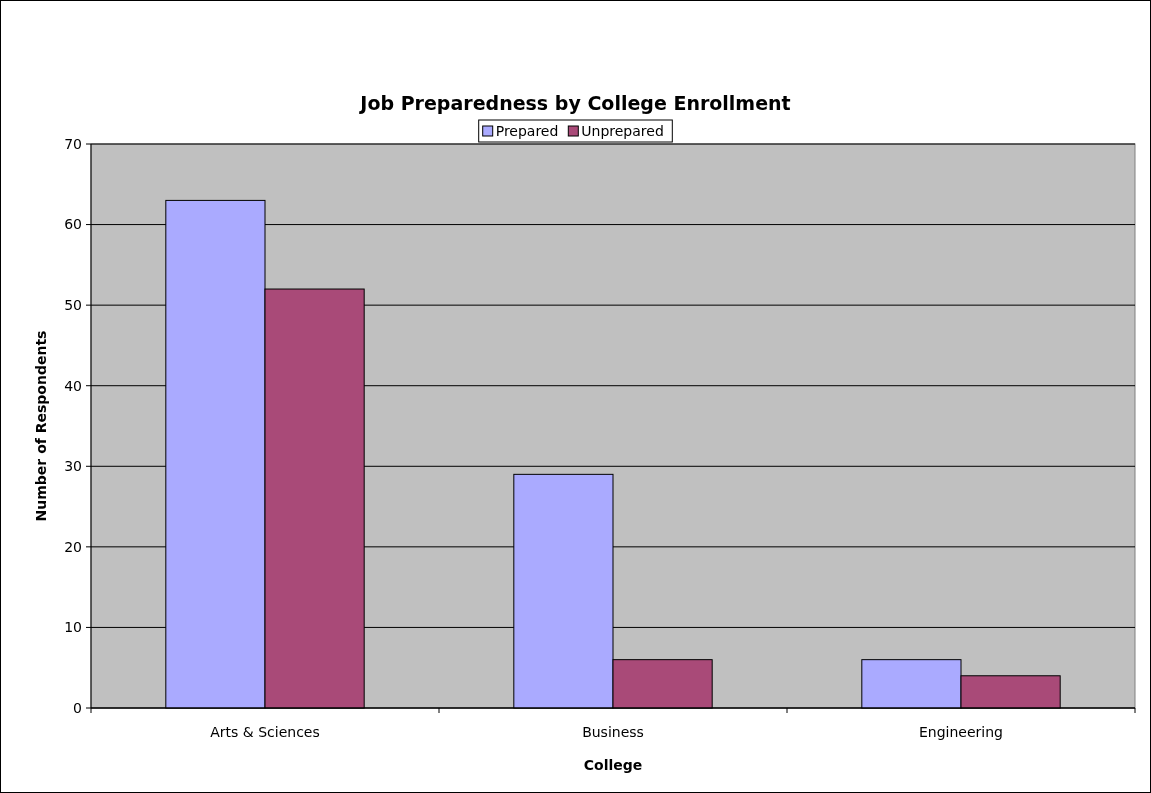 The height and width of the screenshot is (793, 1151). Describe the element at coordinates (613, 732) in the screenshot. I see `x-tick-label: Business` at that location.